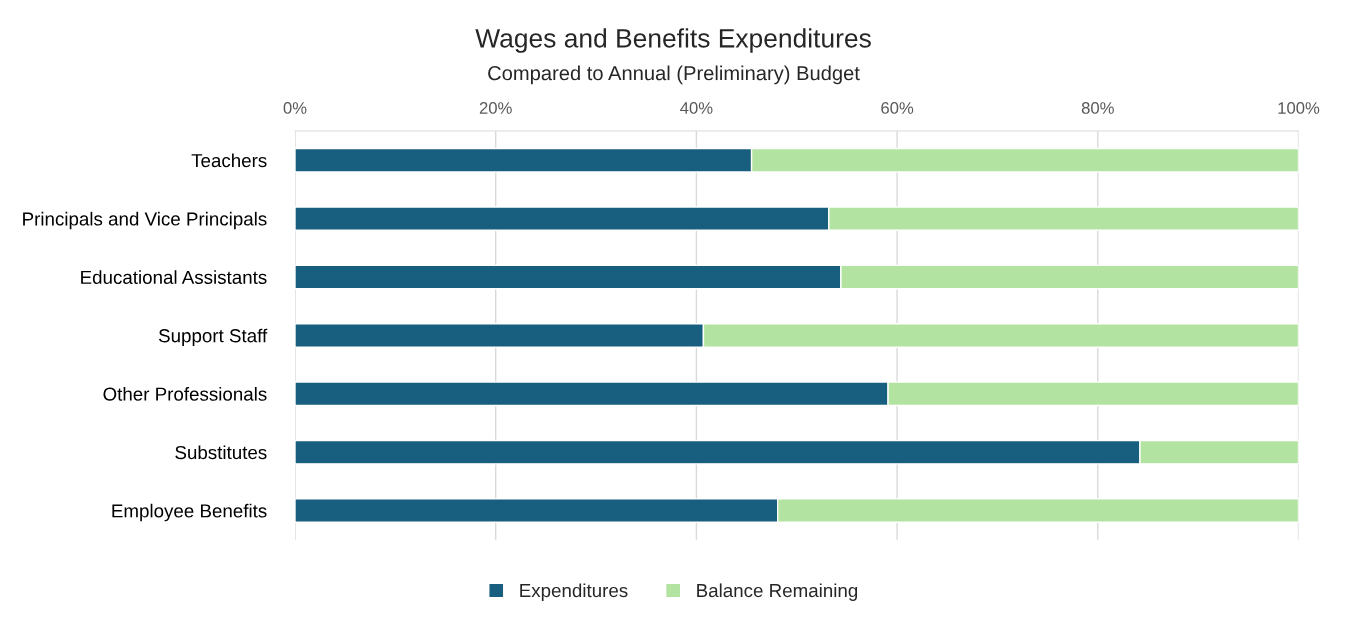  What do you see at coordinates (673, 40) in the screenshot?
I see `chart-title: Wages and Benefits Expenditures` at bounding box center [673, 40].